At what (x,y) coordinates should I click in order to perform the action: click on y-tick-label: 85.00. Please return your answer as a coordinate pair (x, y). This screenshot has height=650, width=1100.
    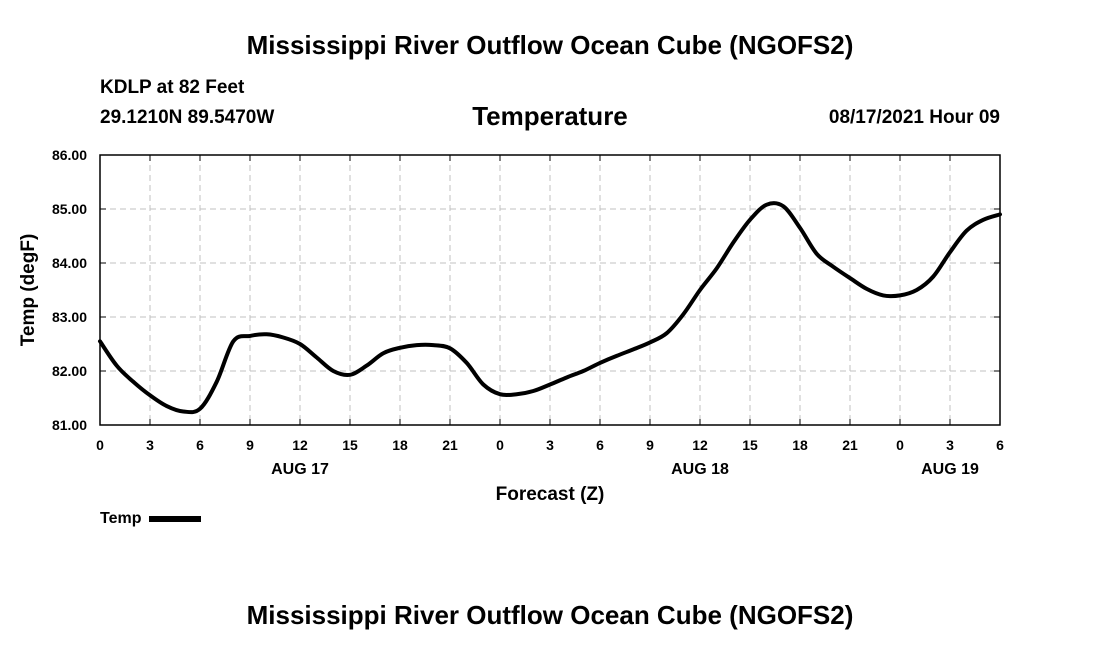
    Looking at the image, I should click on (69, 209).